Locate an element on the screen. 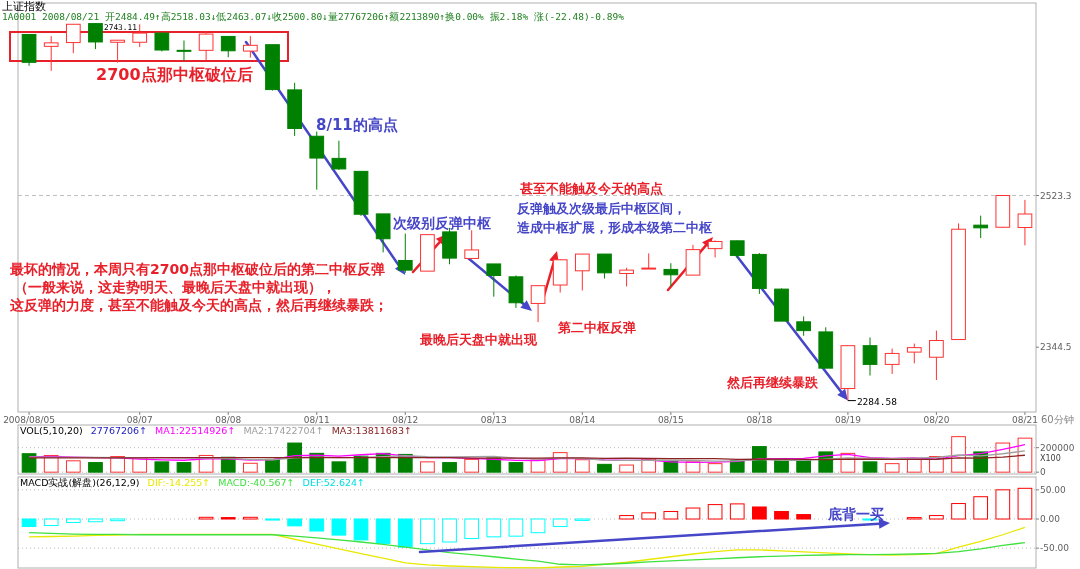  y-tick-label: 200000 is located at coordinates (1057, 447).